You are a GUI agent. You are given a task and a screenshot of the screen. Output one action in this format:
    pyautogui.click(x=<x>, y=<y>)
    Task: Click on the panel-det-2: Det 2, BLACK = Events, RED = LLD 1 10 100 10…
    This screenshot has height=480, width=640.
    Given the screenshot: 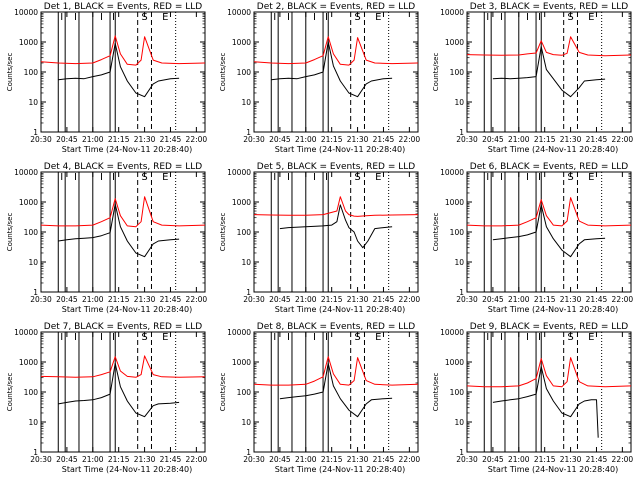 What is the action you would take?
    pyautogui.click(x=319, y=78)
    